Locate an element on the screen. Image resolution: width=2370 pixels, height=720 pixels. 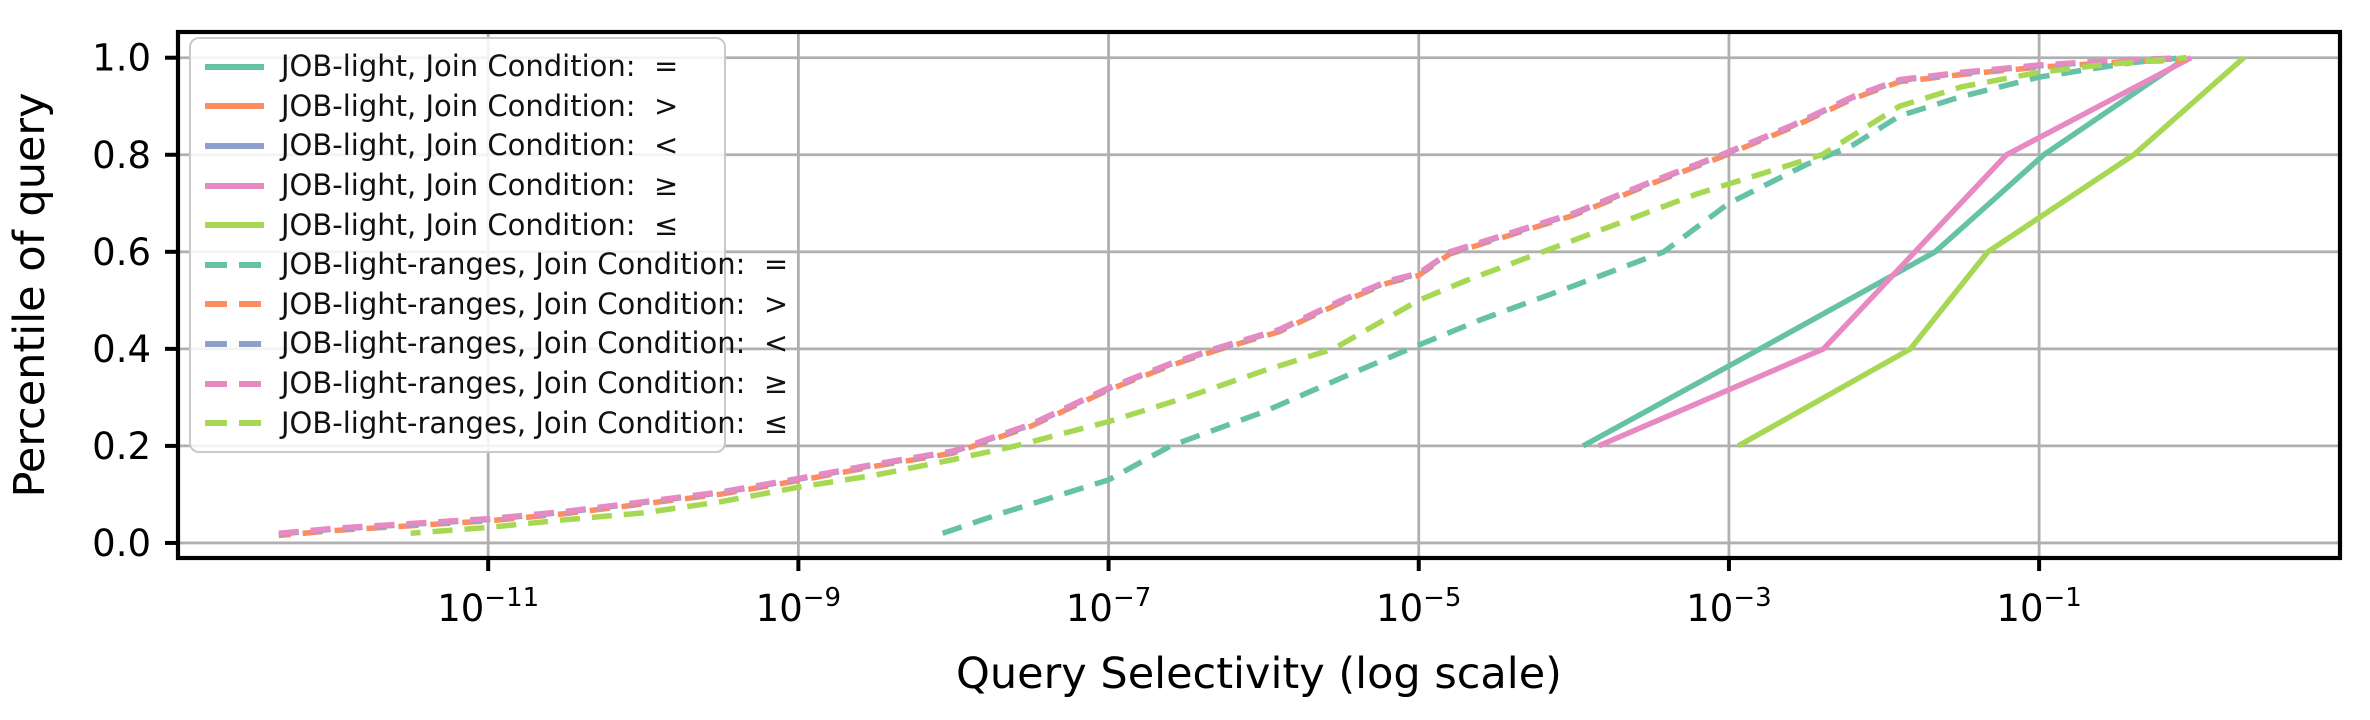
legend-label: JOB-light, Join Condition: = is located at coordinates (480, 66).